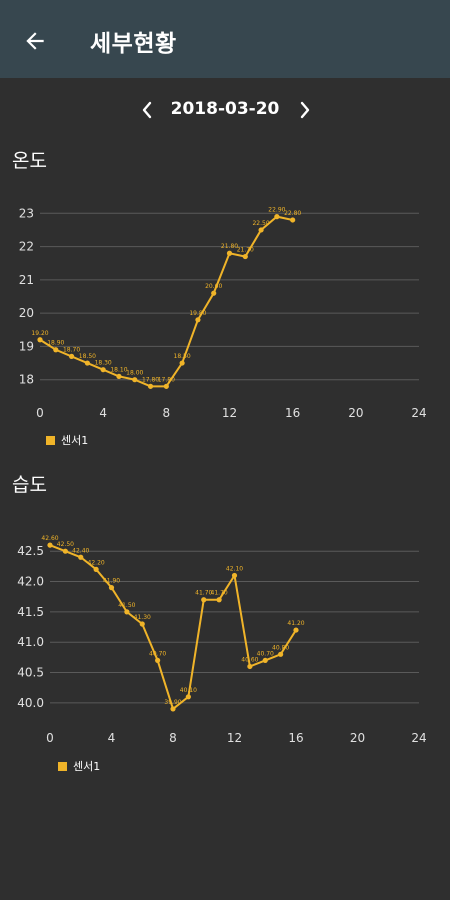  I want to click on data-label: 42.40, so click(80, 550).